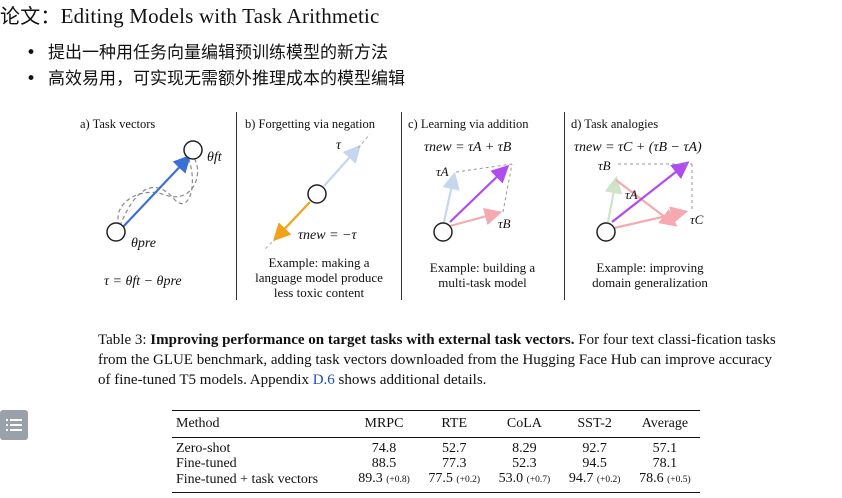 The width and height of the screenshot is (842, 498). What do you see at coordinates (370, 478) in the screenshot?
I see `value-text: 89.3` at bounding box center [370, 478].